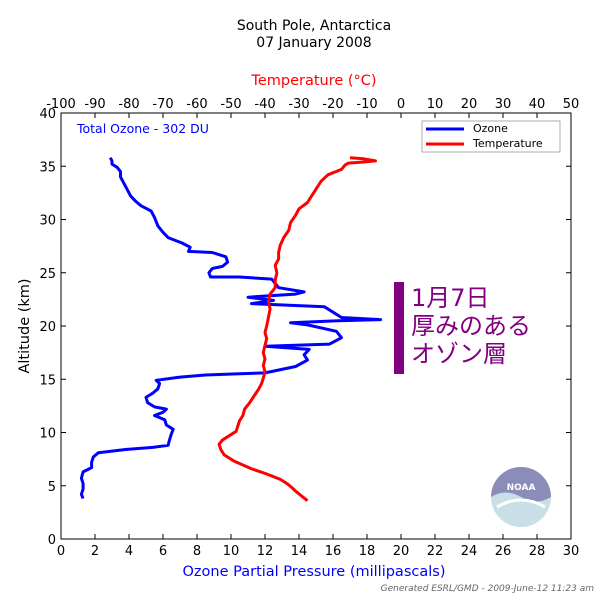 This screenshot has width=600, height=600. I want to click on legend-temperature-label: Temperature, so click(507, 143).